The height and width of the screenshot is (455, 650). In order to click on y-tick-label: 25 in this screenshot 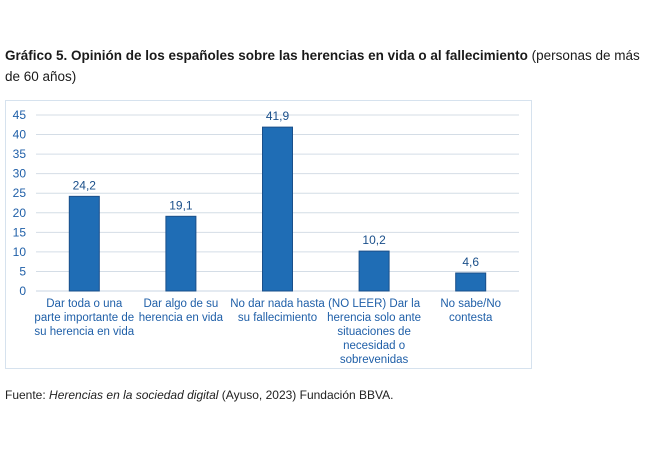, I will do `click(20, 193)`.